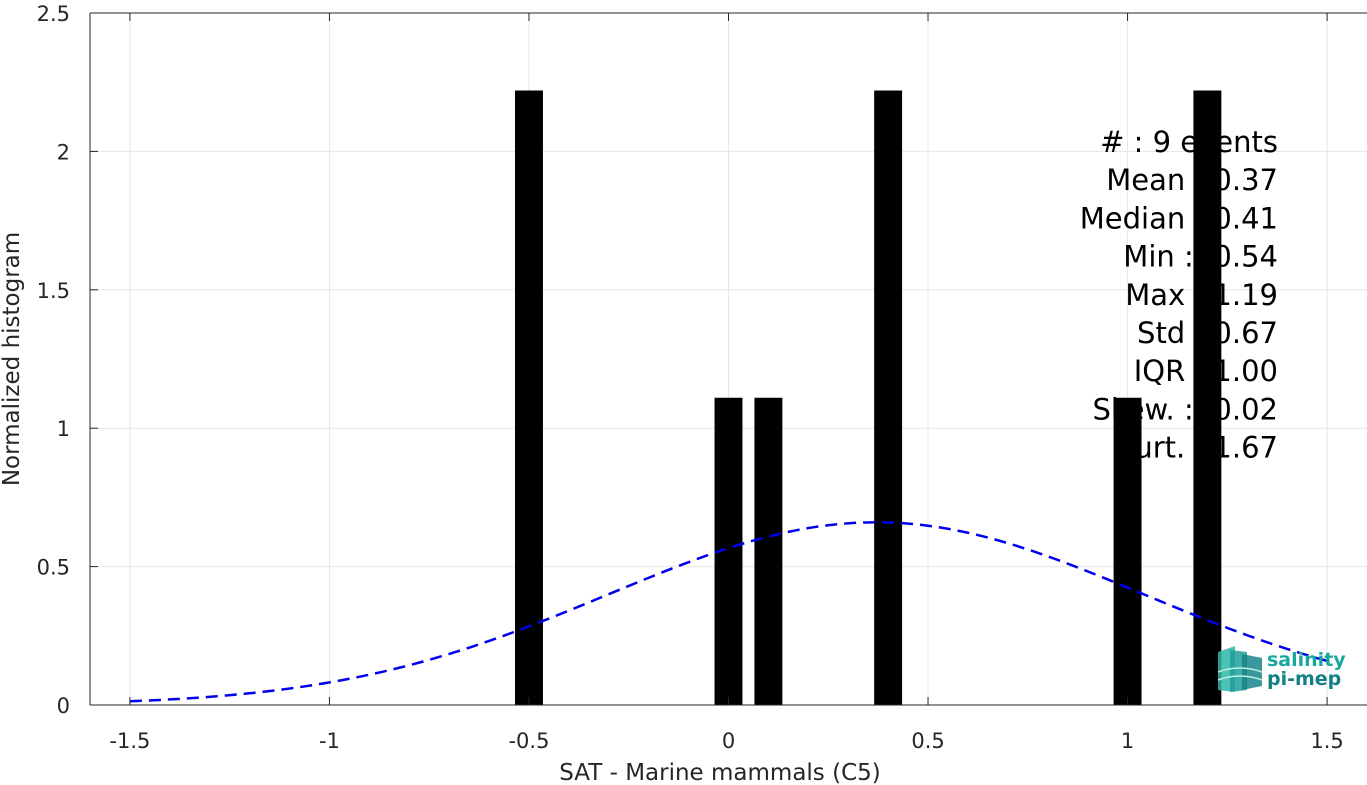  What do you see at coordinates (1207, 333) in the screenshot?
I see `stats-line: Std : 0.67` at bounding box center [1207, 333].